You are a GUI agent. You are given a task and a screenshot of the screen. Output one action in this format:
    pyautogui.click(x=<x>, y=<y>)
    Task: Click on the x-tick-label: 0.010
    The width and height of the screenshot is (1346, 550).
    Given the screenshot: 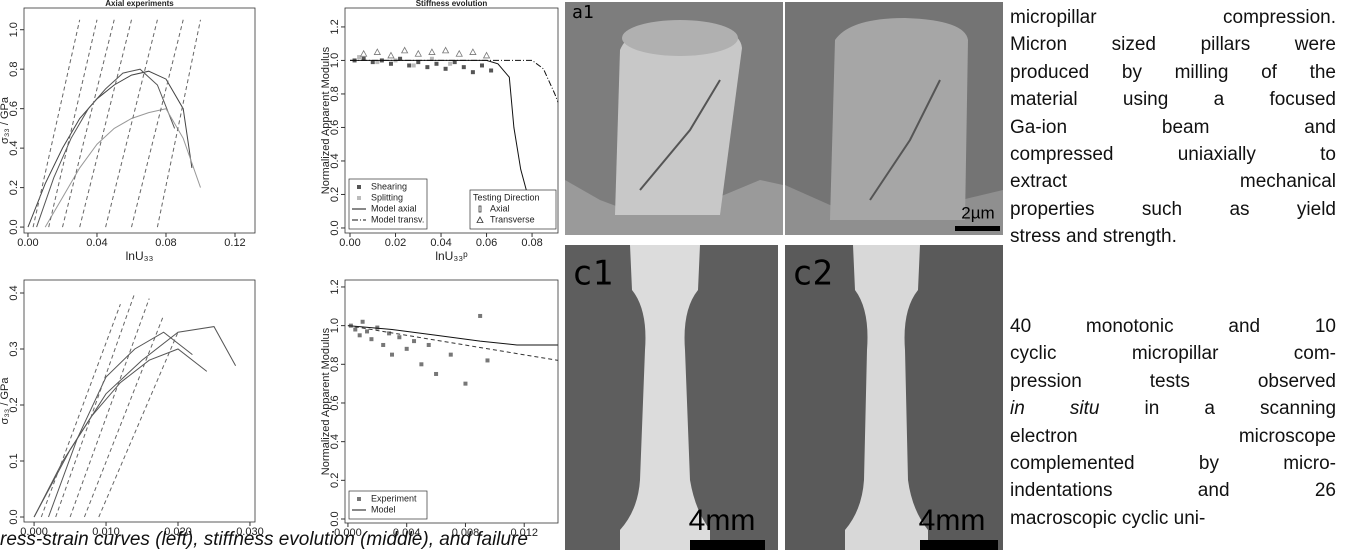 What is the action you would take?
    pyautogui.click(x=106, y=532)
    